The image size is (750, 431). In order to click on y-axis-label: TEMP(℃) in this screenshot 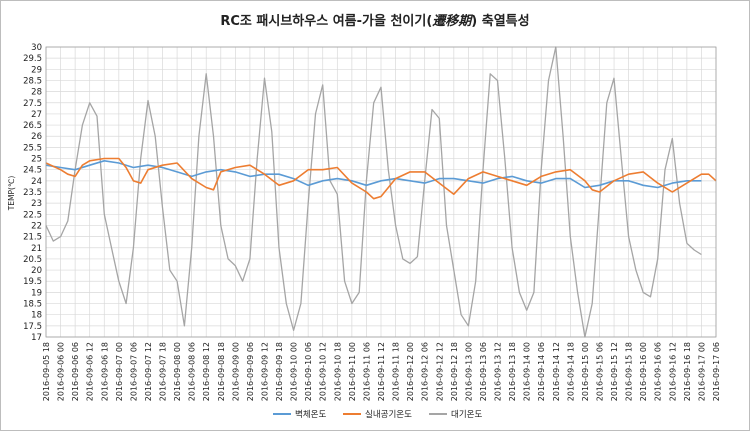, I will do `click(11, 194)`.